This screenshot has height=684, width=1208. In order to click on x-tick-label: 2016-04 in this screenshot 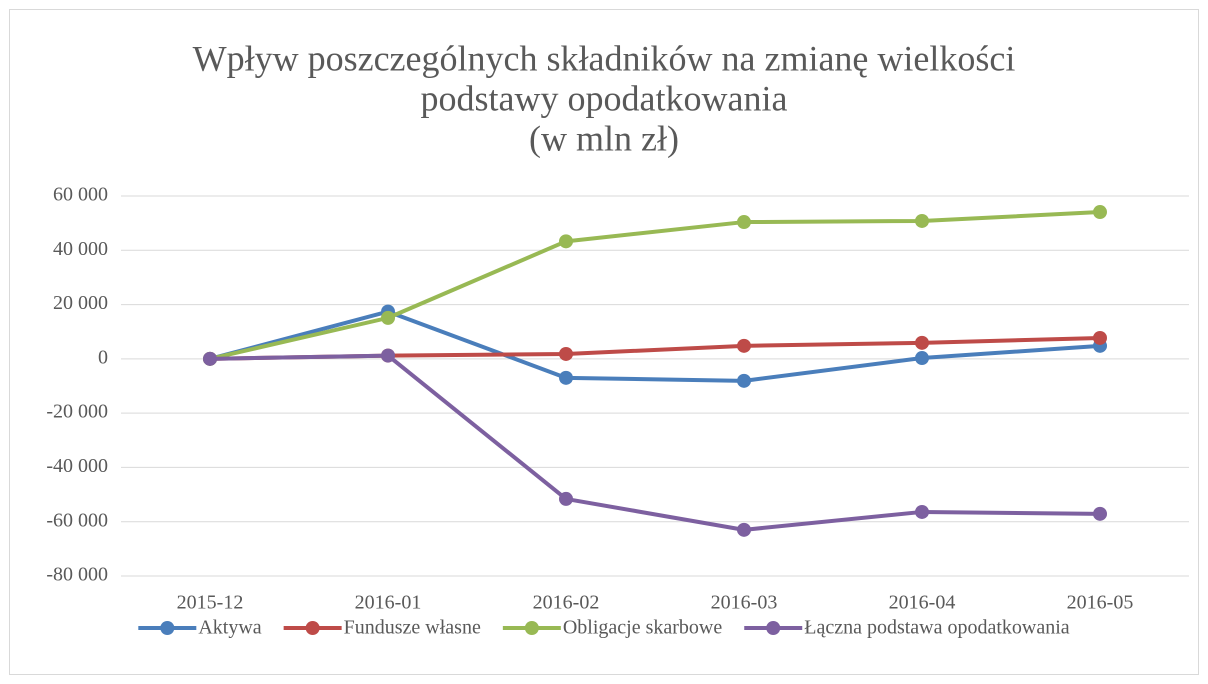, I will do `click(922, 603)`.